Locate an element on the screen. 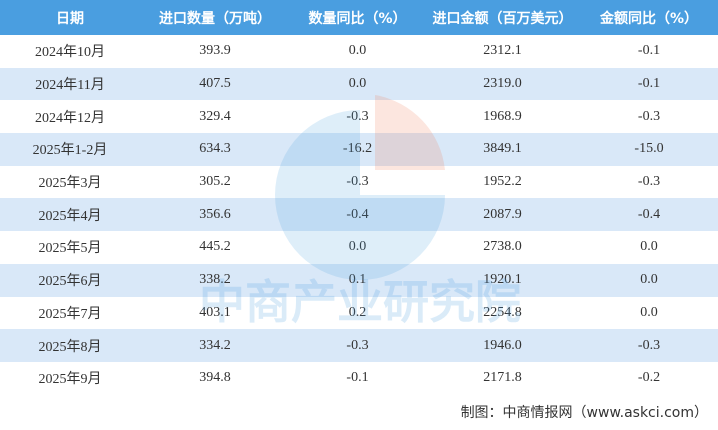 This screenshot has height=430, width=718. table-row: 2025年4月 356.6 -0.4 2087.9 -0.4 is located at coordinates (359, 215).